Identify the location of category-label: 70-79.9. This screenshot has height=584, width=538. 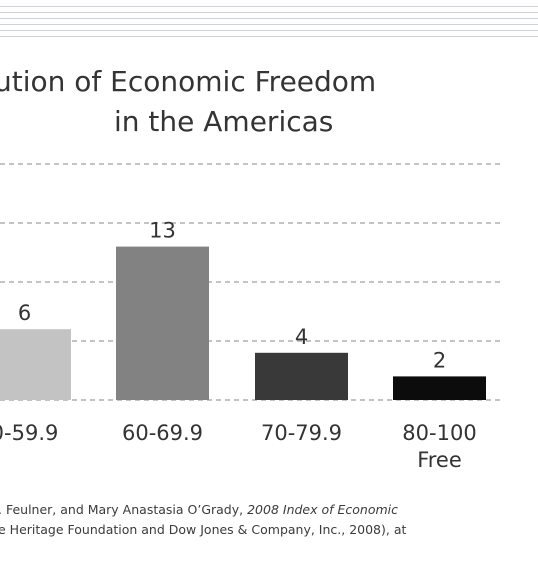
(301, 433).